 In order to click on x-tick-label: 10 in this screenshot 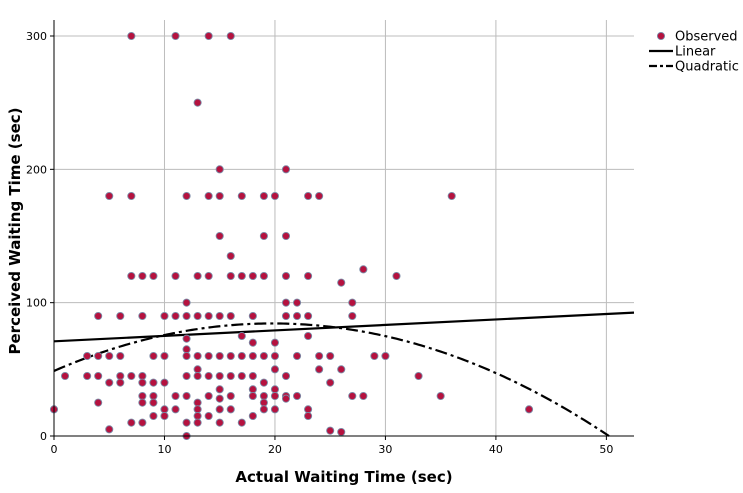, I will do `click(164, 449)`.